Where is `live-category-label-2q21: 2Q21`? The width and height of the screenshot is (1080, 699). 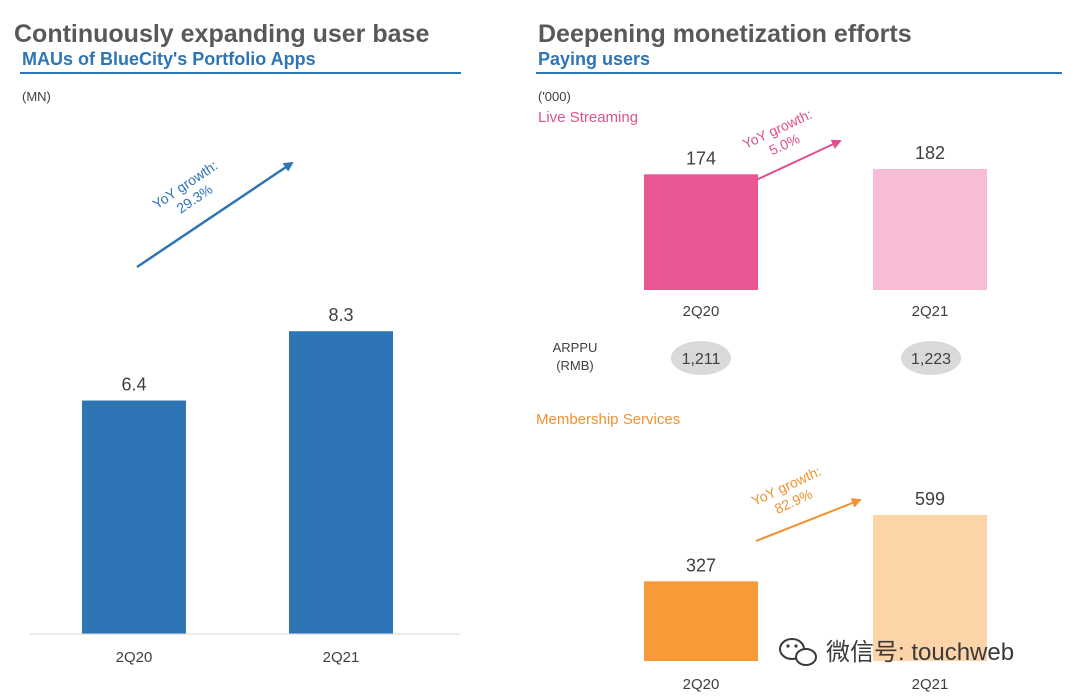 live-category-label-2q21: 2Q21 is located at coordinates (930, 311).